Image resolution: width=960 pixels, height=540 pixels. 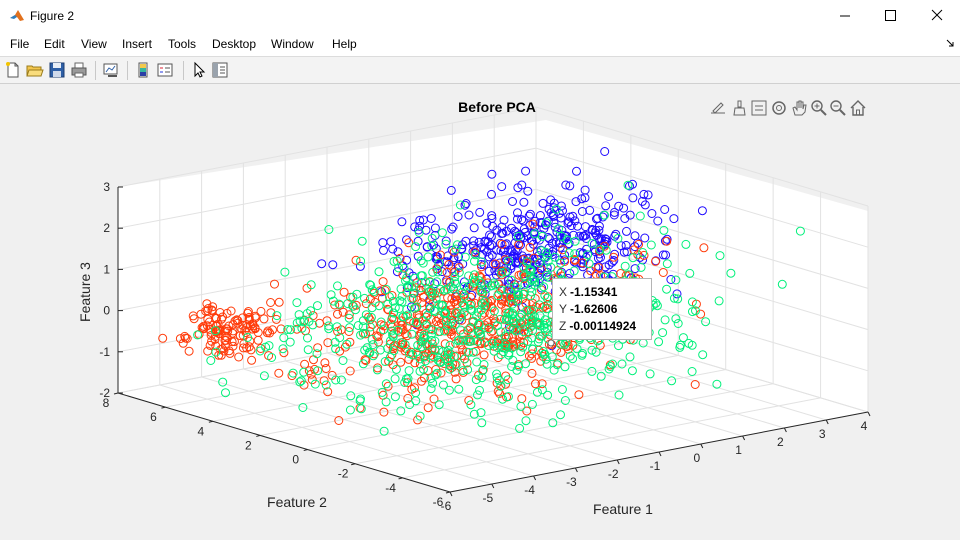 What do you see at coordinates (165, 70) in the screenshot?
I see `insert-legend-icon` at bounding box center [165, 70].